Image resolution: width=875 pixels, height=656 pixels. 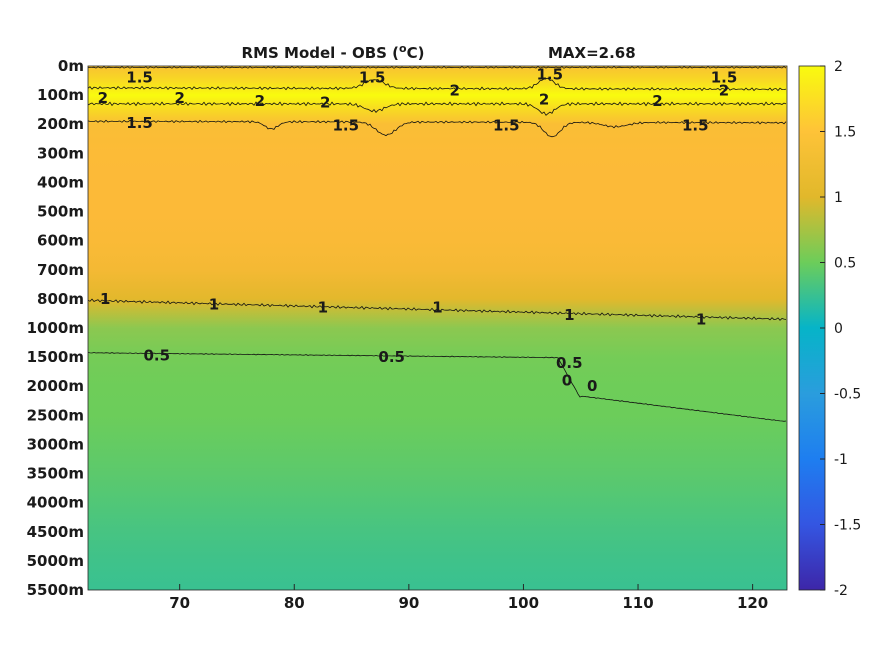 What do you see at coordinates (841, 460) in the screenshot?
I see `colorbar-tick-label: -1` at bounding box center [841, 460].